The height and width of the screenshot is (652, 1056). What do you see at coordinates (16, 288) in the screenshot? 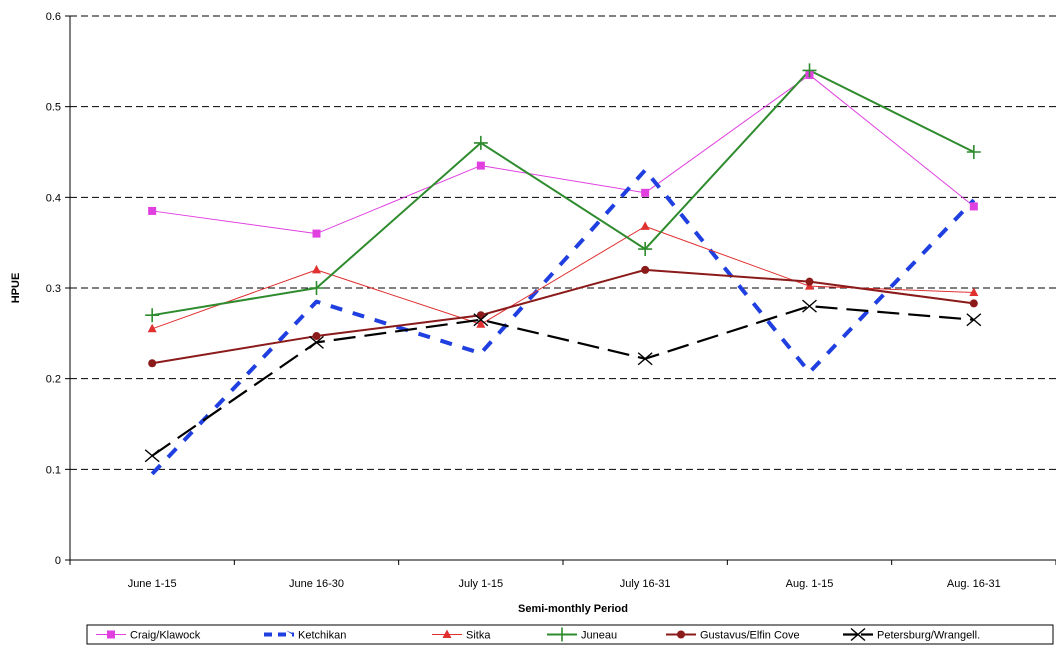
I see `y-axis-label: HPUE` at bounding box center [16, 288].